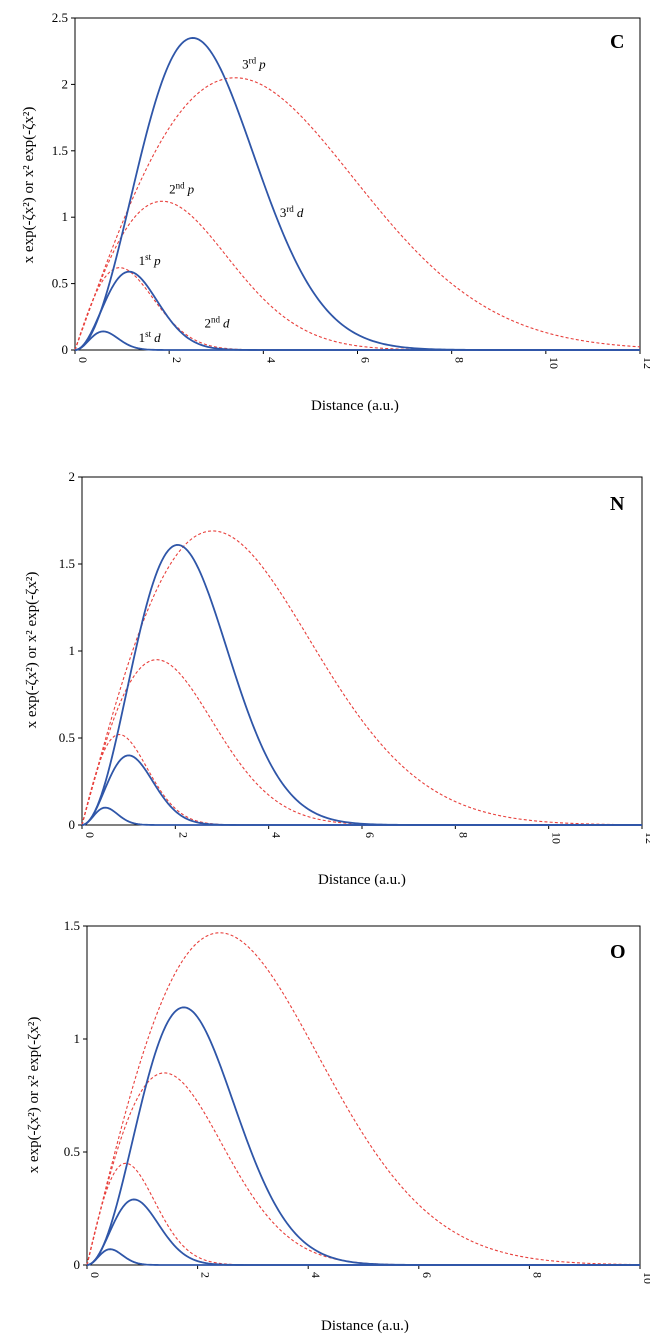 Image resolution: width=650 pixels, height=1341 pixels. Describe the element at coordinates (292, 212) in the screenshot. I see `curve-annotation: 3rdd` at that location.